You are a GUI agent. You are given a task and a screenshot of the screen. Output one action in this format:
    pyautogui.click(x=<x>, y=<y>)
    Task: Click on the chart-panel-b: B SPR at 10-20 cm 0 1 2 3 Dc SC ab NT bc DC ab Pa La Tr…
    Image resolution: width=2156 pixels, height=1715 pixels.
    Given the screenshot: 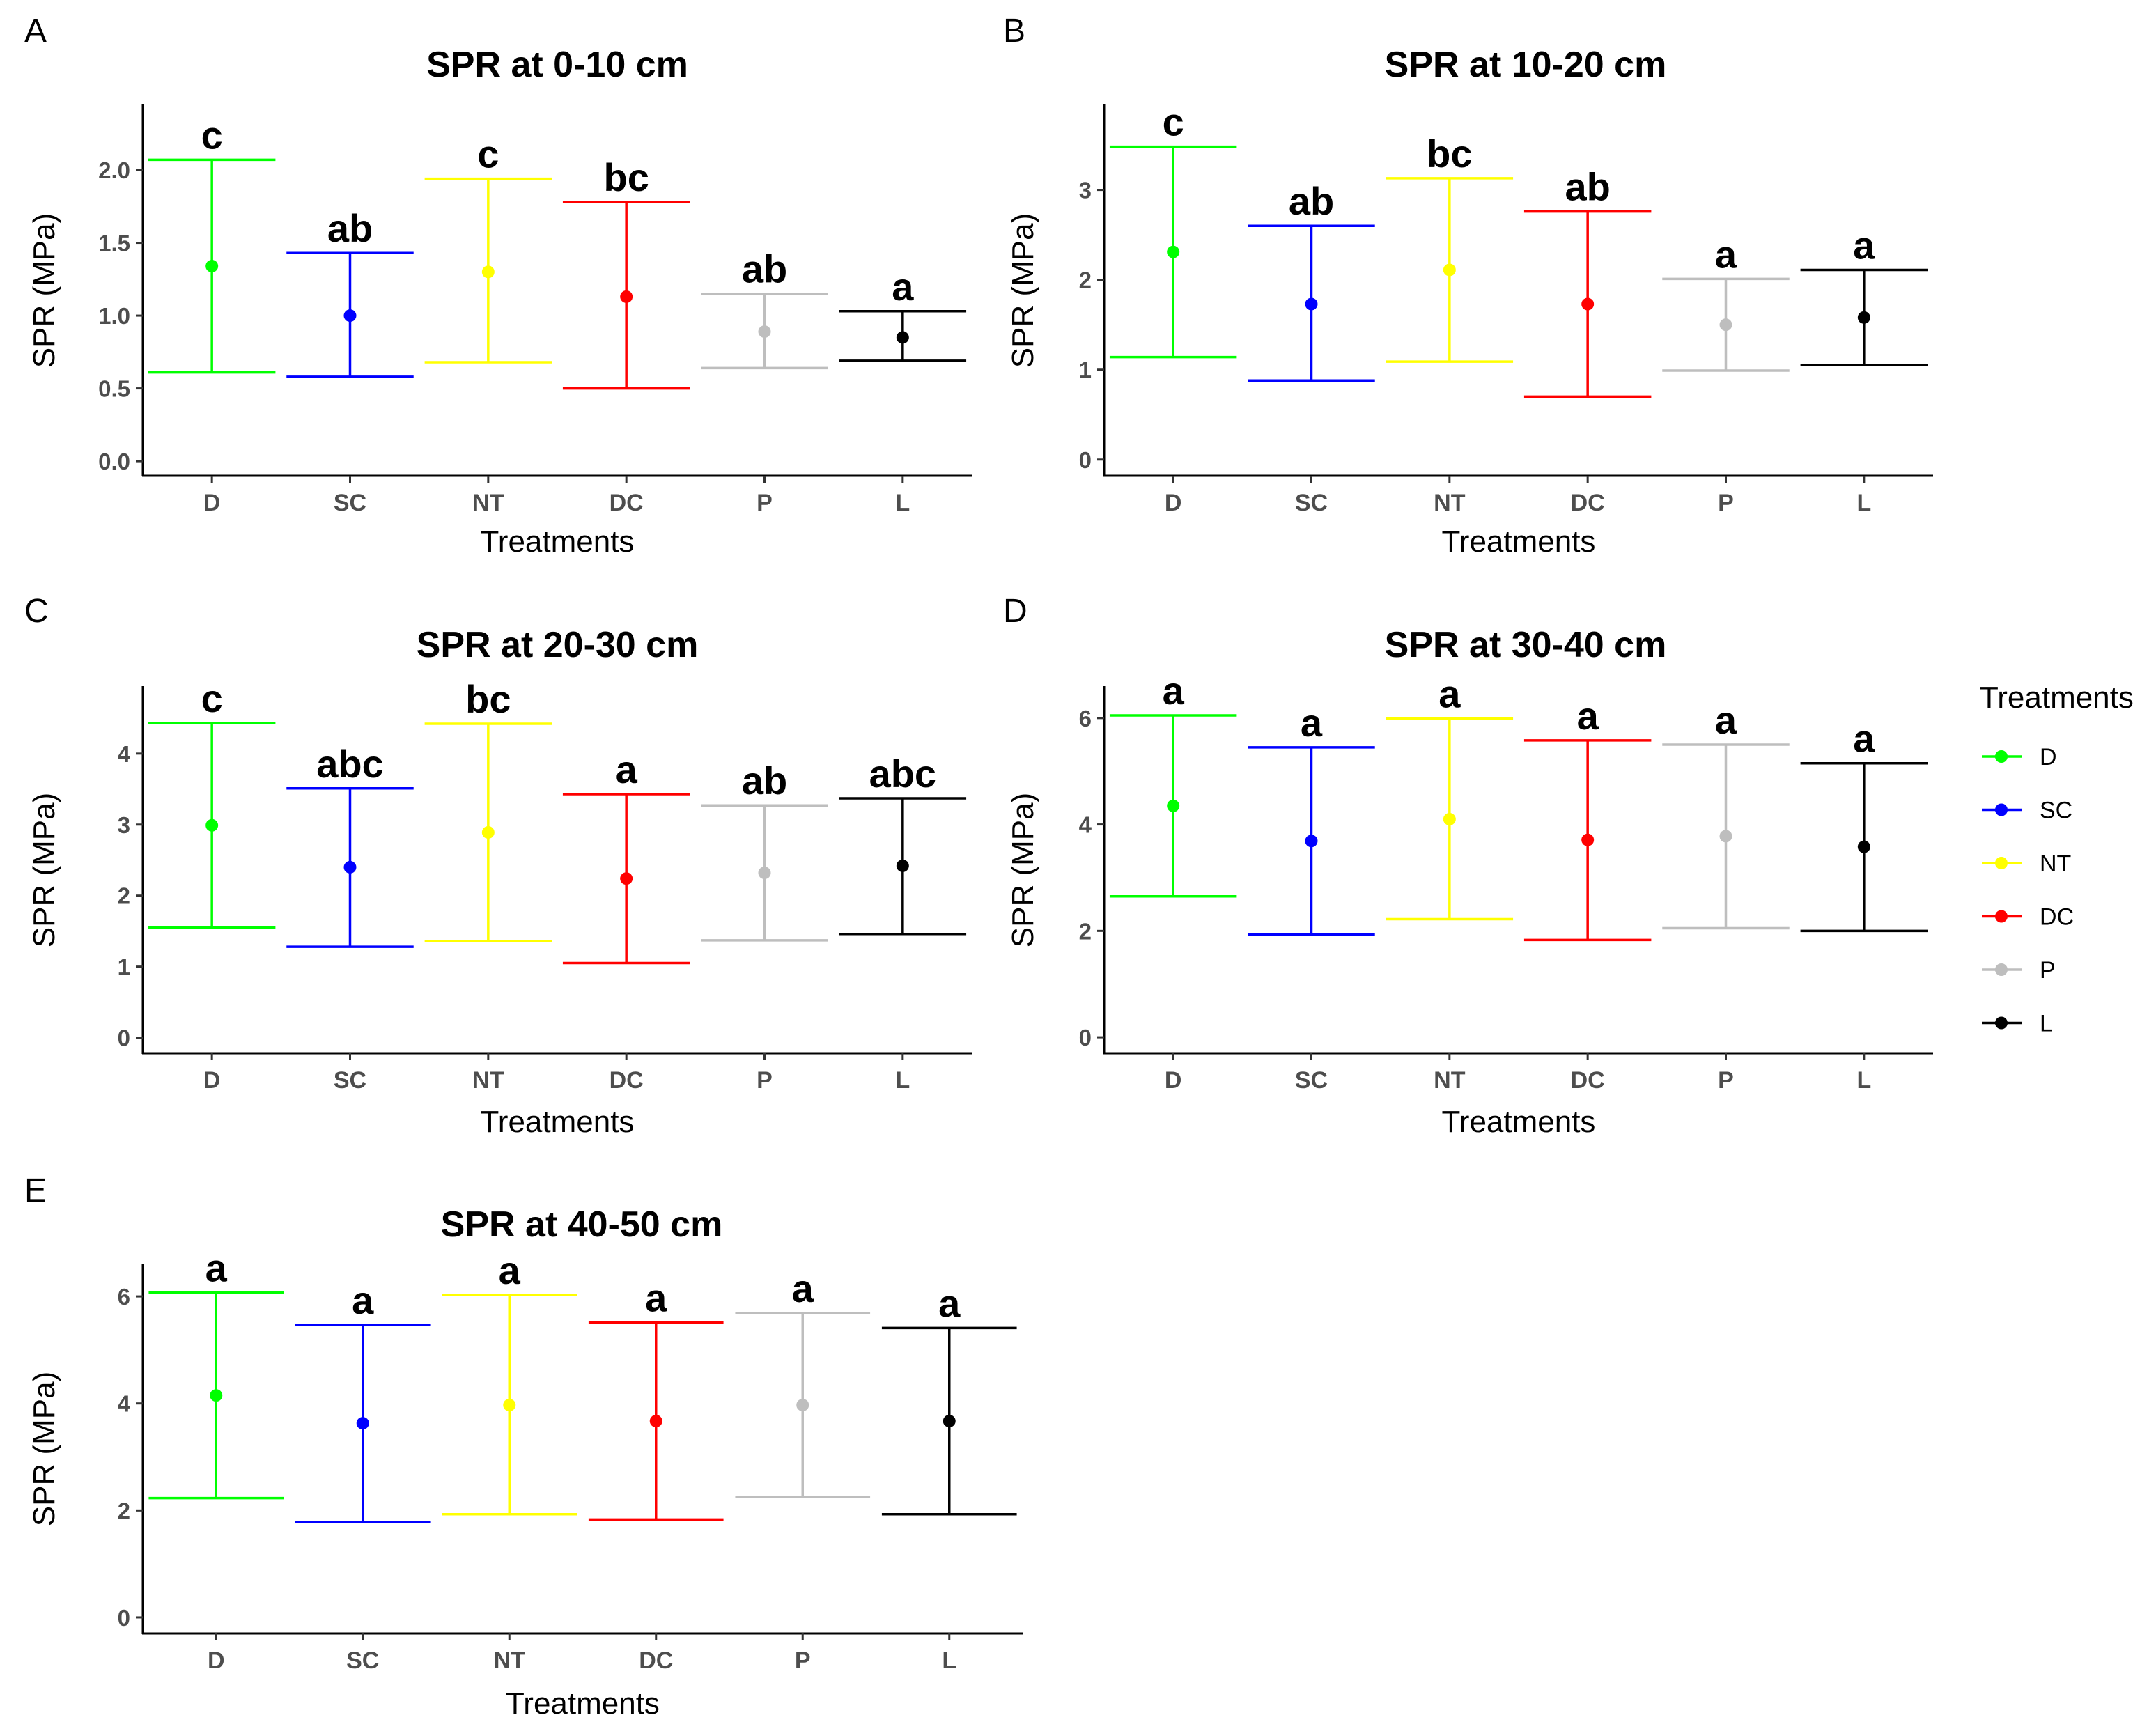 What is the action you would take?
    pyautogui.click(x=1468, y=286)
    